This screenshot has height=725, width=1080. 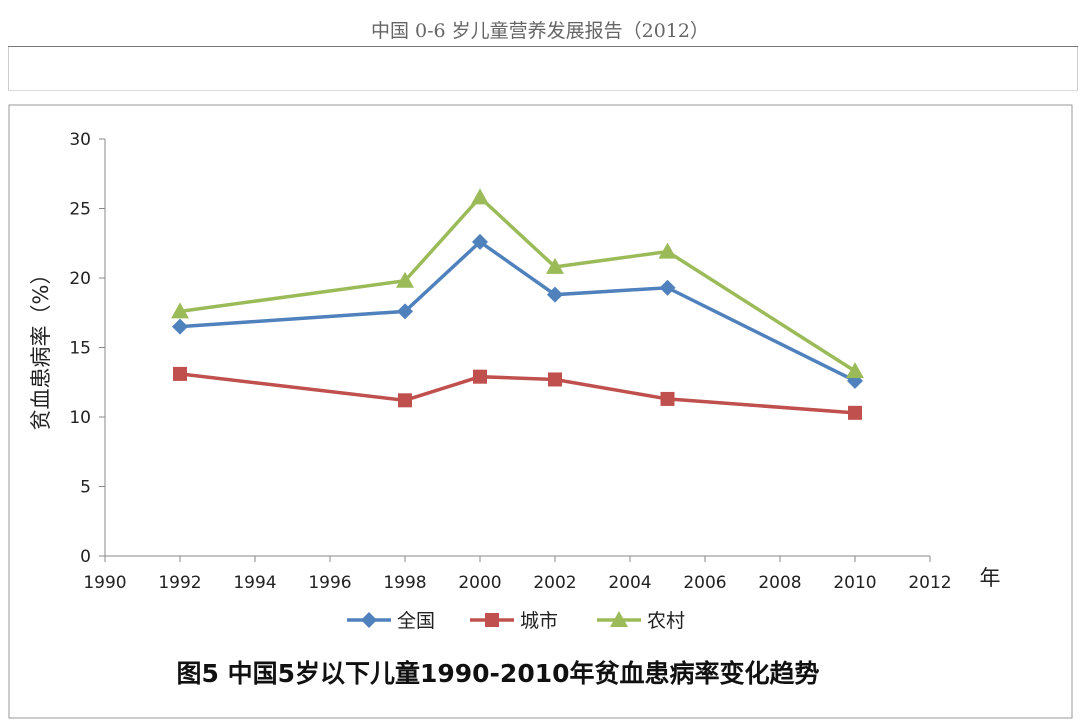 What do you see at coordinates (391, 621) in the screenshot?
I see `legend-item-0: 全国` at bounding box center [391, 621].